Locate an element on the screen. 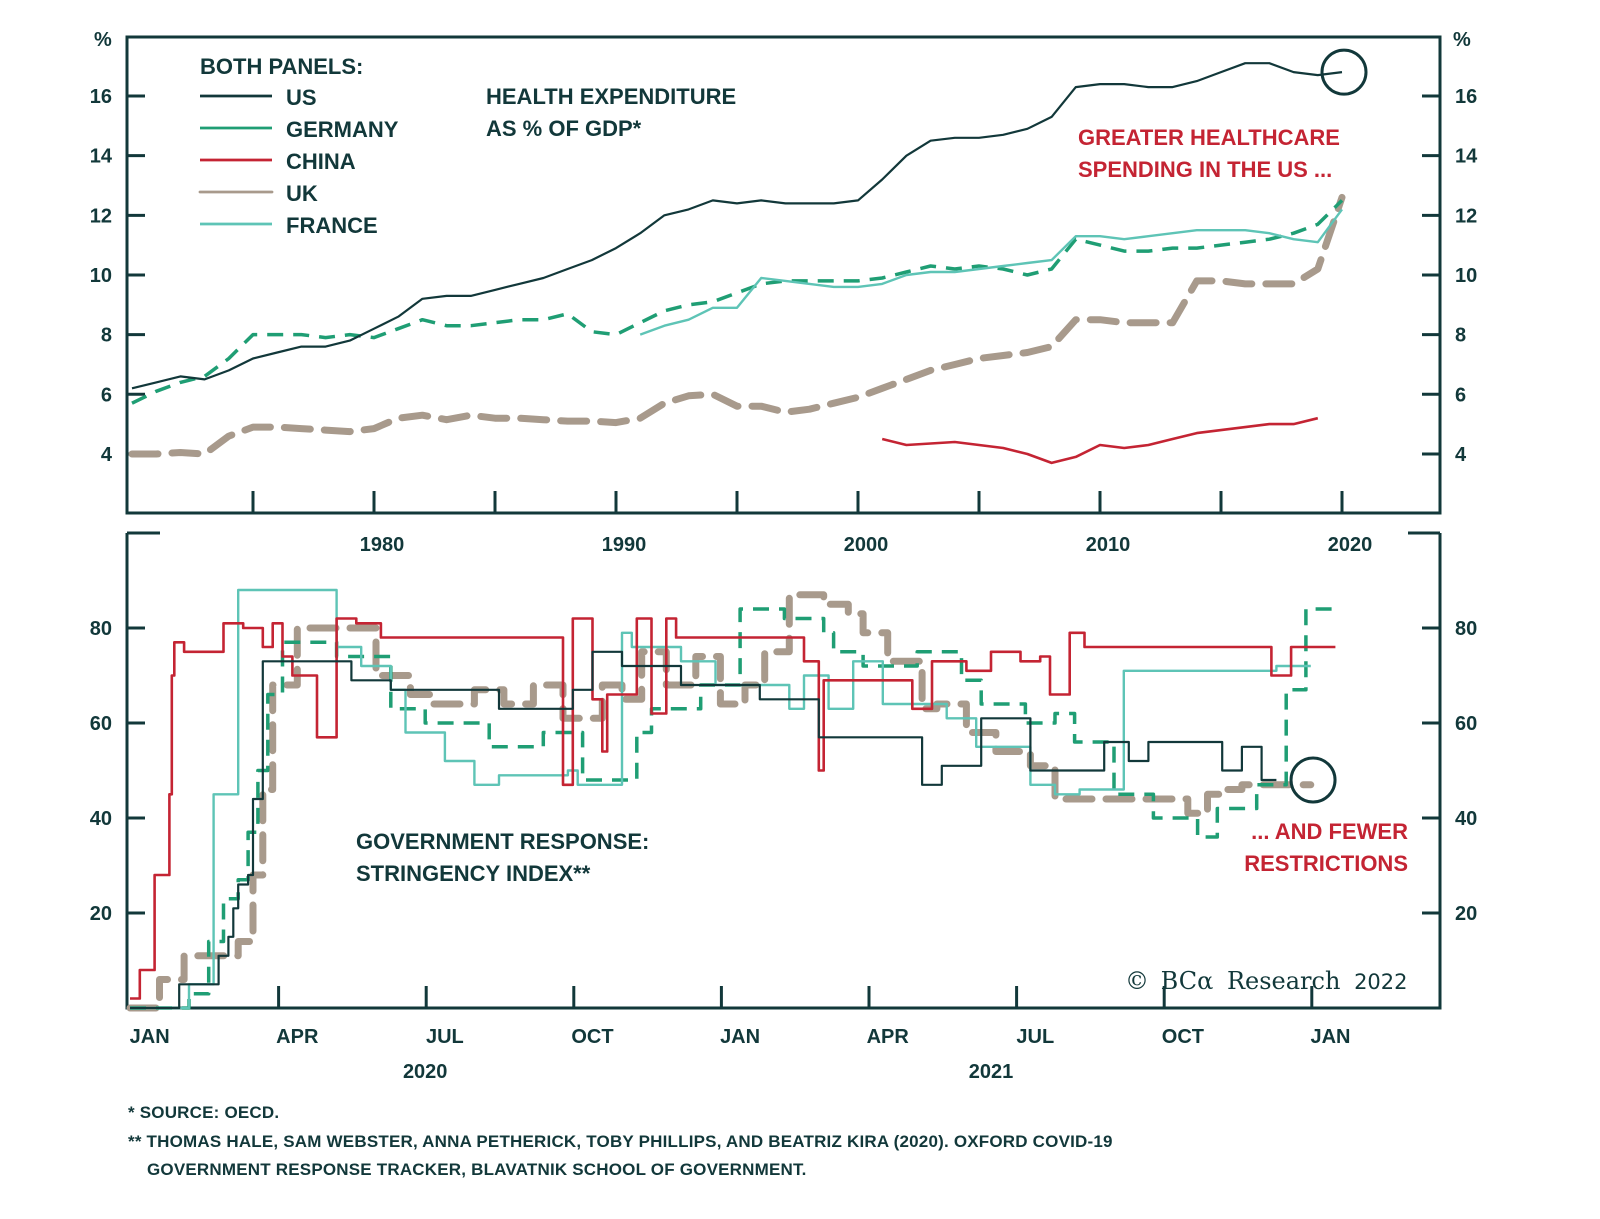 Image resolution: width=1600 pixels, height=1219 pixels. upper-left-unit-label: % is located at coordinates (103, 40).